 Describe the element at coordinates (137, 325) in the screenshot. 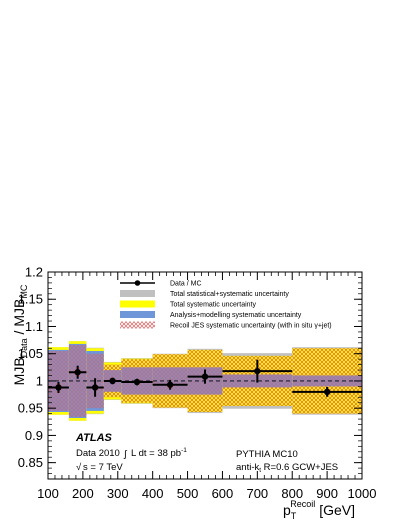

I see `legend-swatch-hatch` at that location.